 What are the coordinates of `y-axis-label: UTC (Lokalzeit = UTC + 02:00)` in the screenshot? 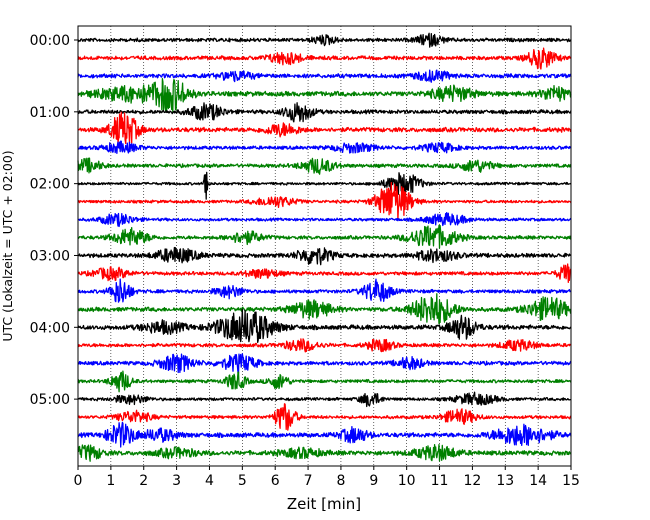 It's located at (7, 245).